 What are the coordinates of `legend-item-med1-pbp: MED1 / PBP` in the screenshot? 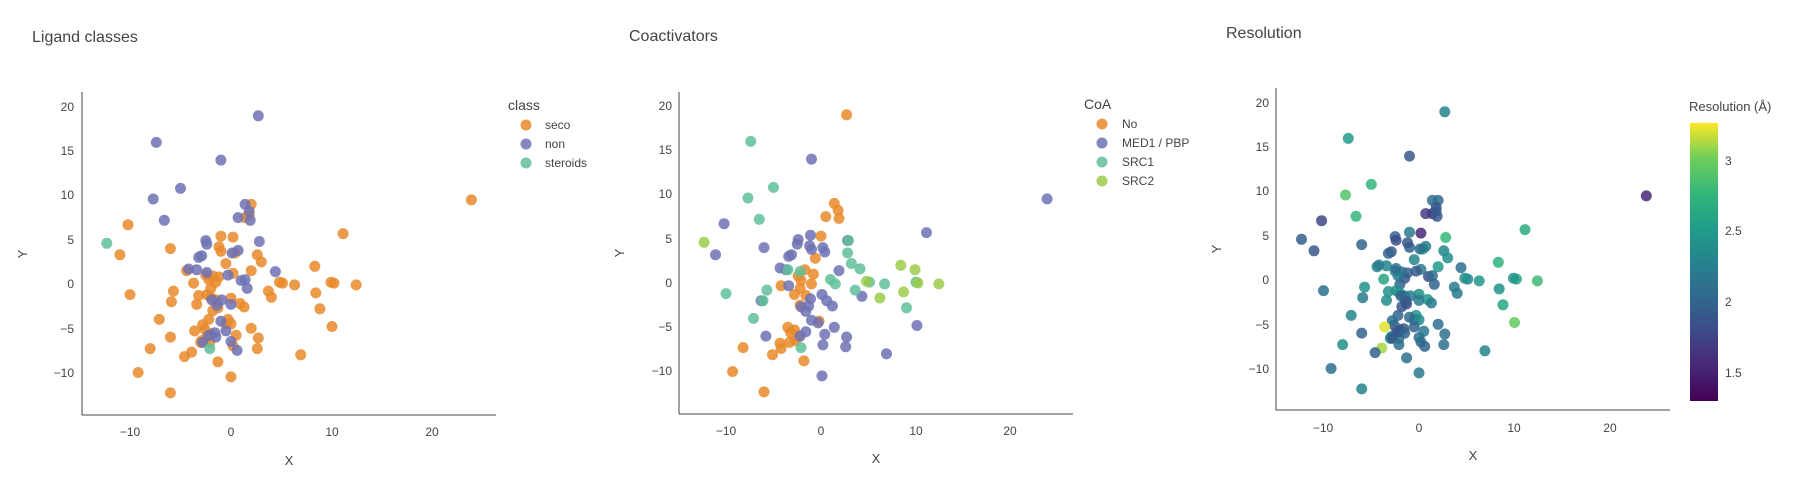 It's located at (1143, 143).